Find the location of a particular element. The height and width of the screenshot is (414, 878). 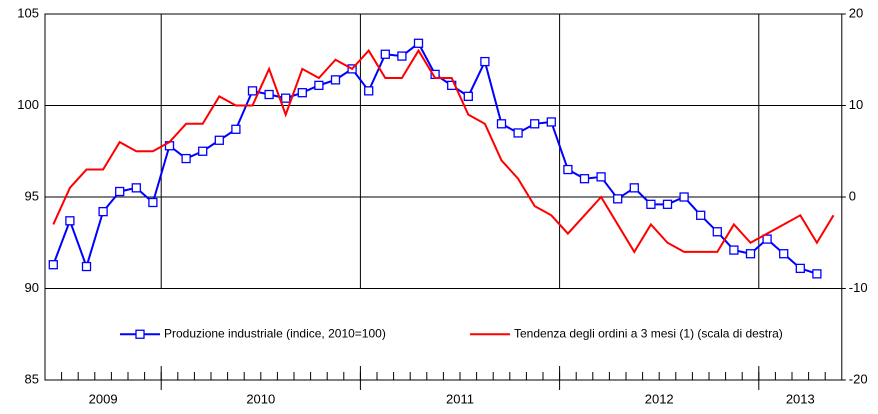

y2-tick-label: 20 is located at coordinates (856, 12).